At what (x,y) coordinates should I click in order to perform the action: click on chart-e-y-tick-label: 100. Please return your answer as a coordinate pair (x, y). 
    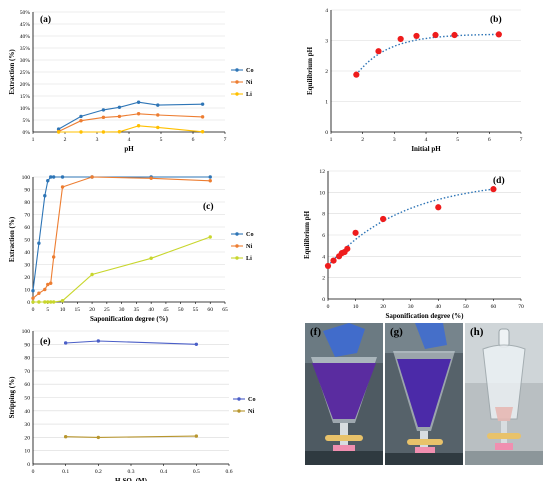
    Looking at the image, I should click on (26, 332).